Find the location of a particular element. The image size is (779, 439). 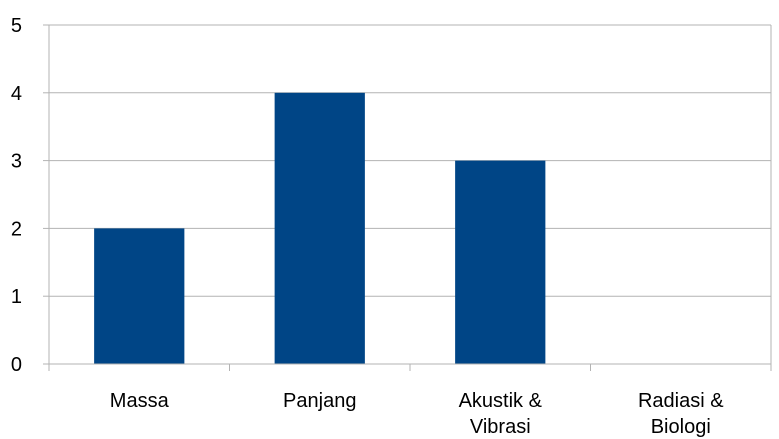

x-category-label: Massa is located at coordinates (140, 401).